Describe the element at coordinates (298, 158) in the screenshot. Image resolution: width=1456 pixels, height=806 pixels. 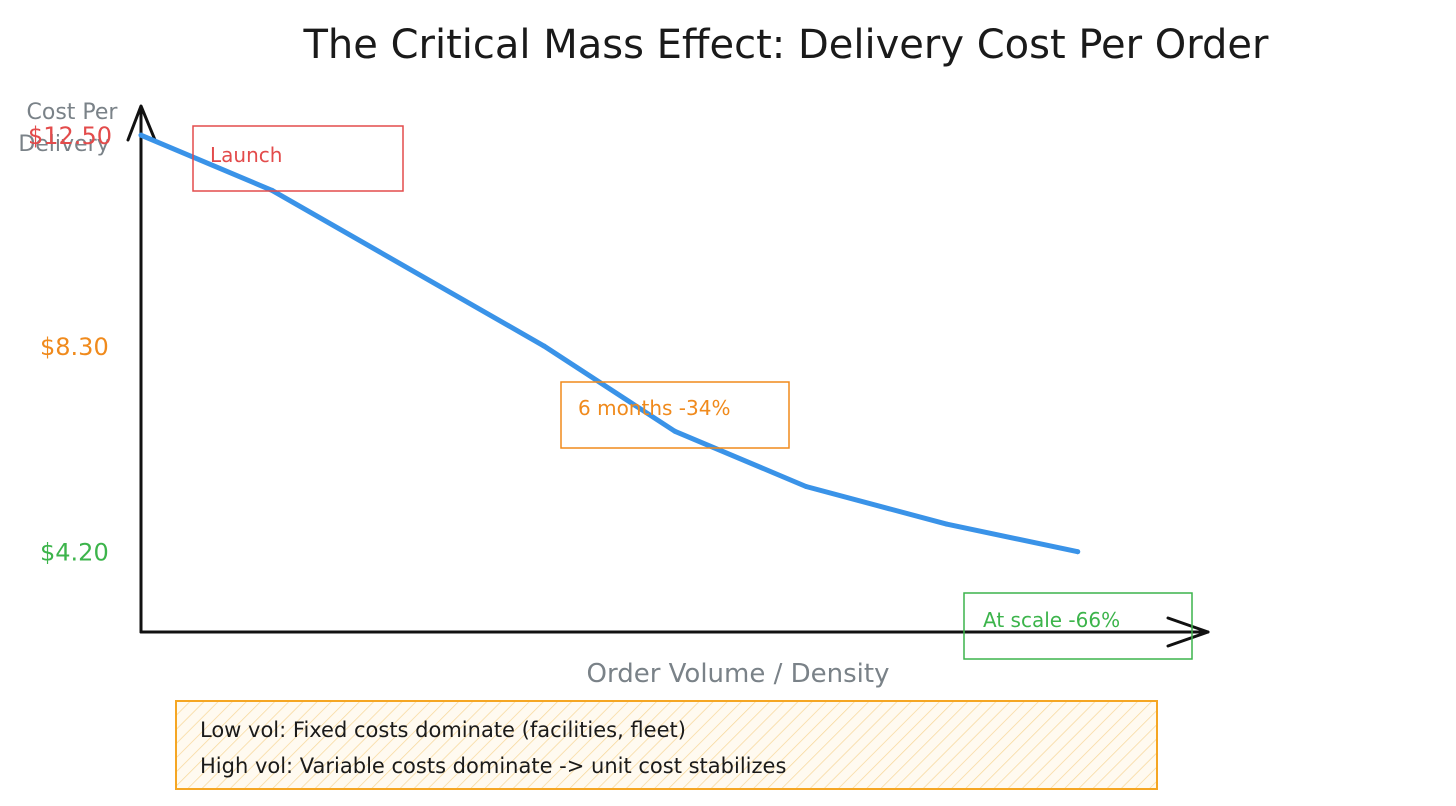
I see `launch-annotation-box` at that location.